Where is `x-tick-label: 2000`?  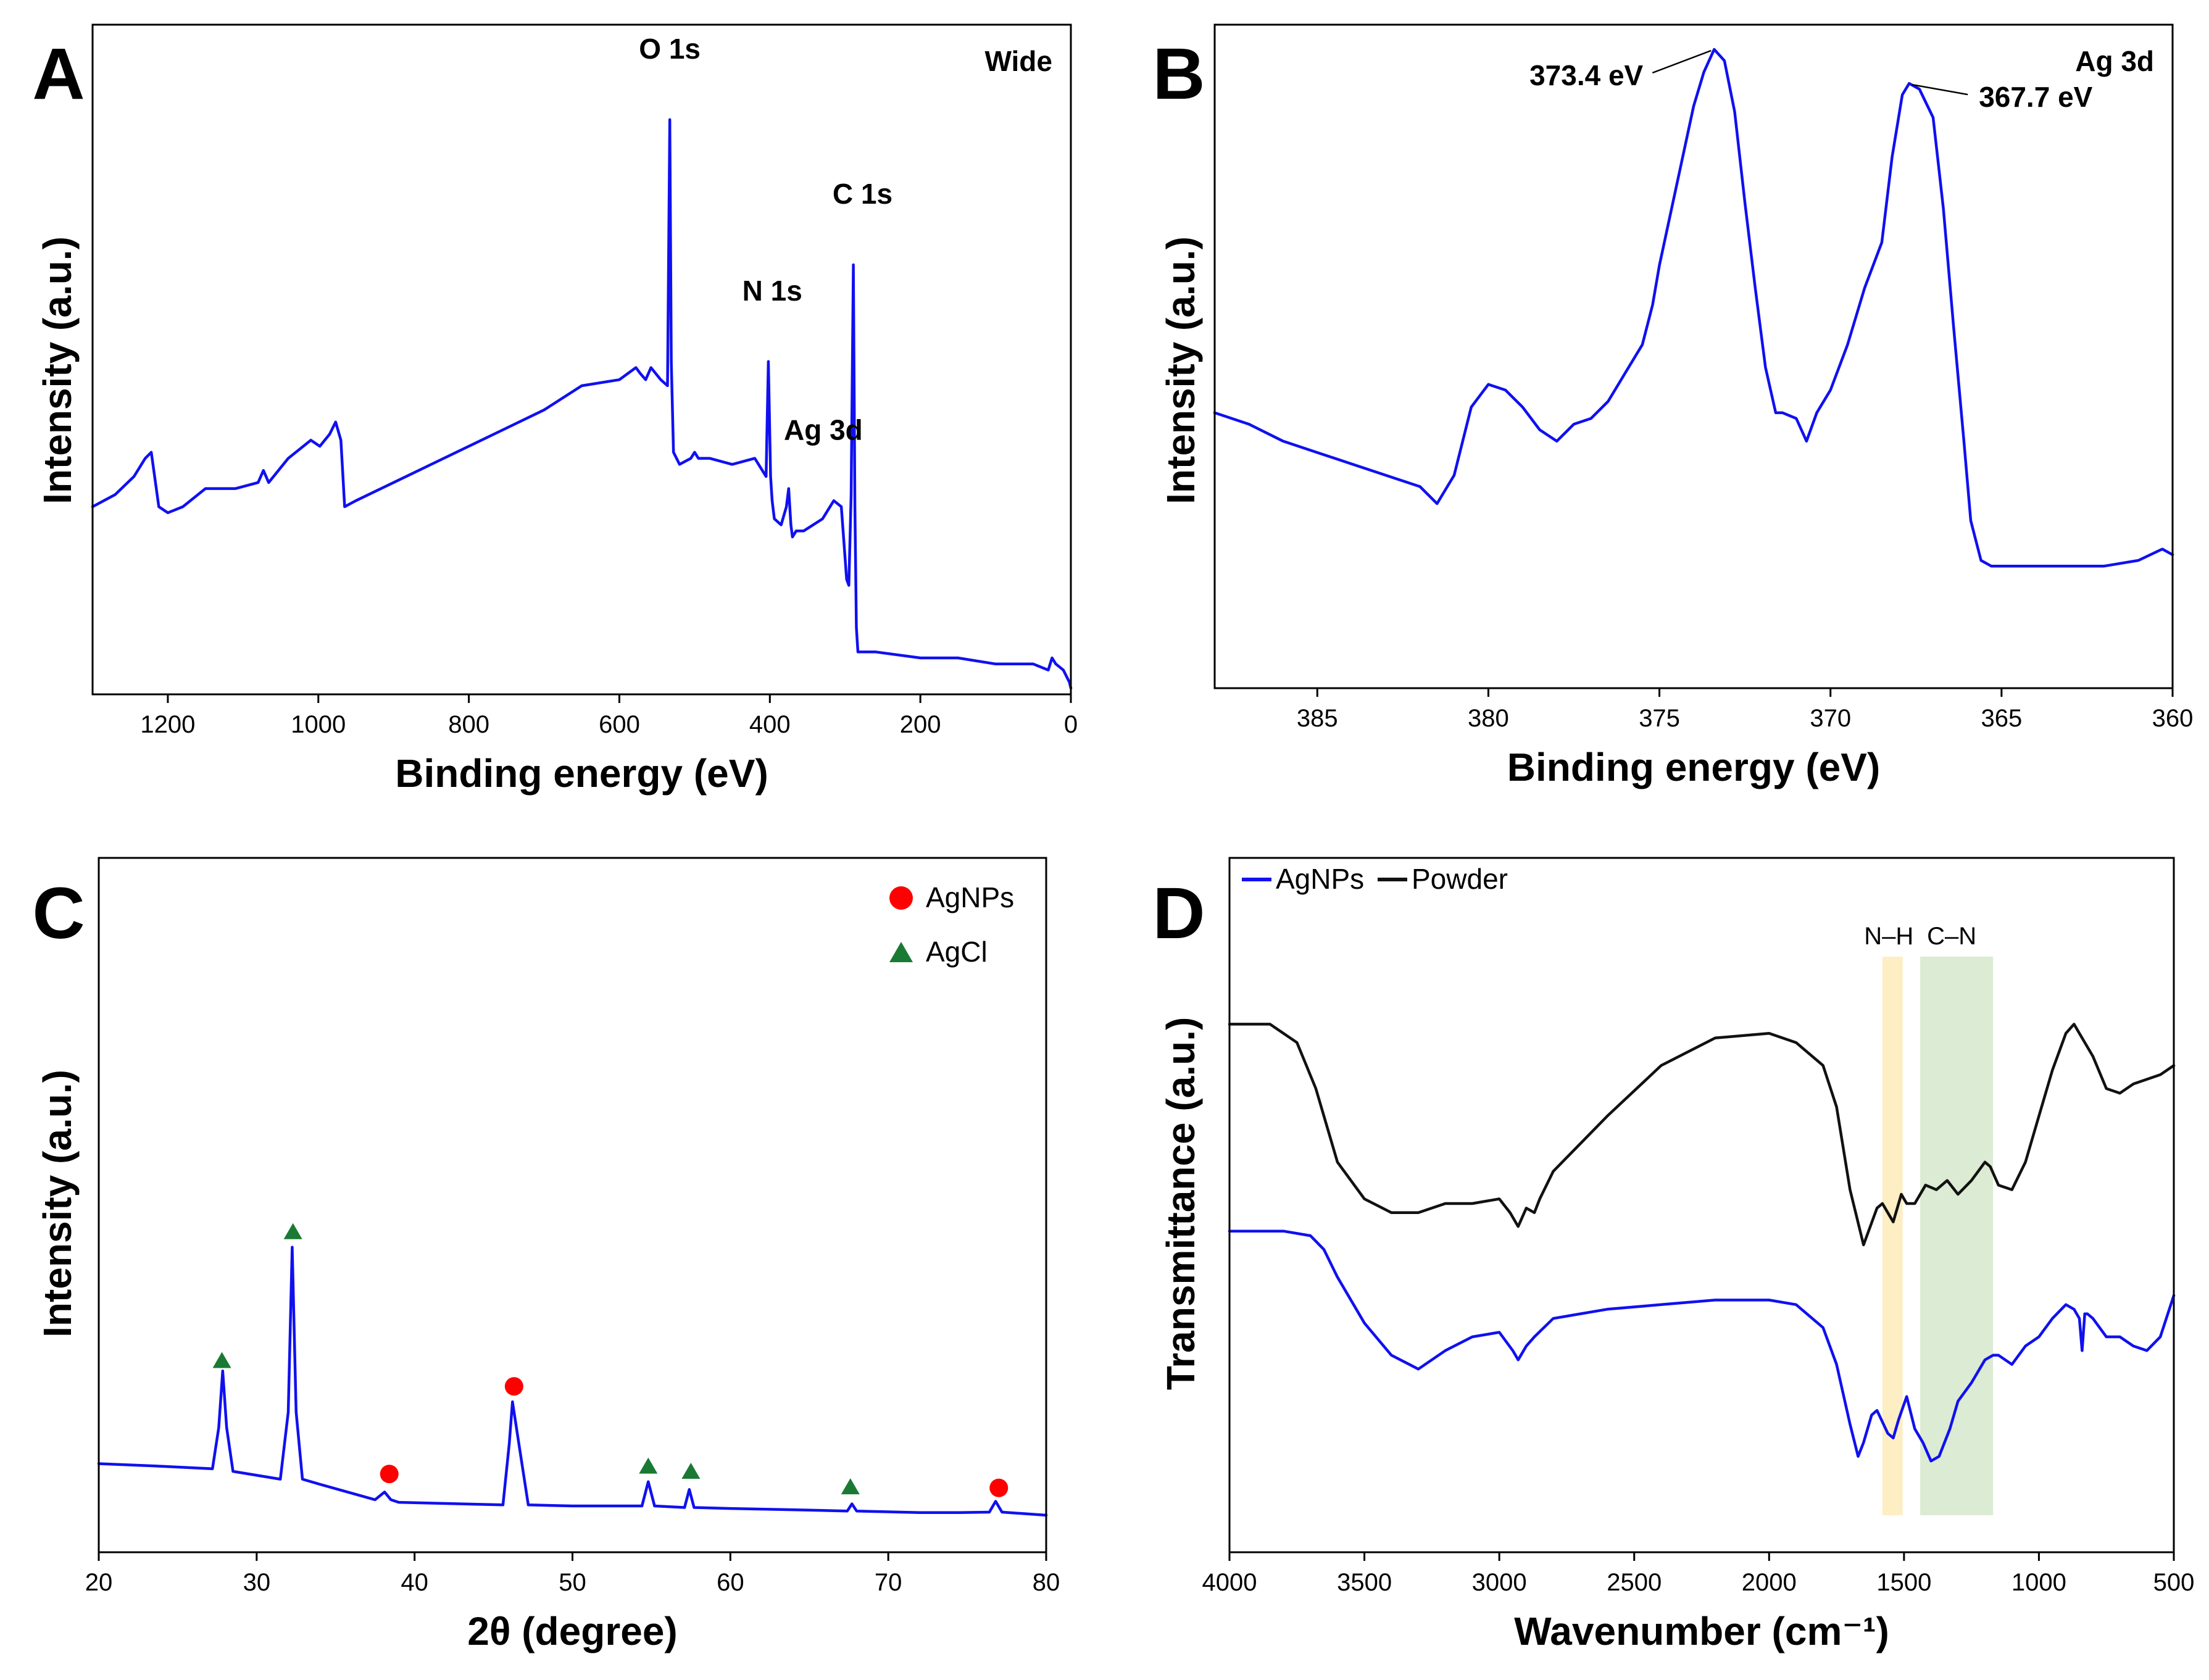
x-tick-label: 2000 is located at coordinates (1769, 1582).